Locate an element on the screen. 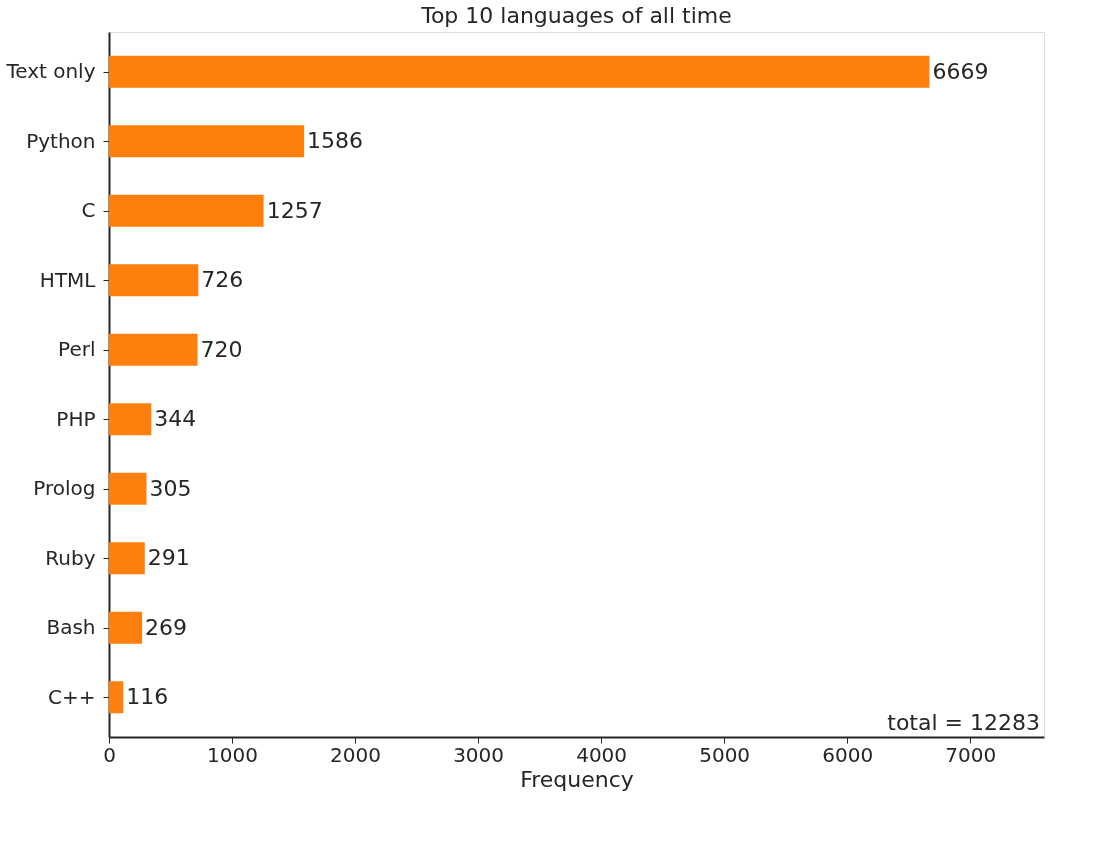  x-tick-label: 5000 is located at coordinates (725, 754).